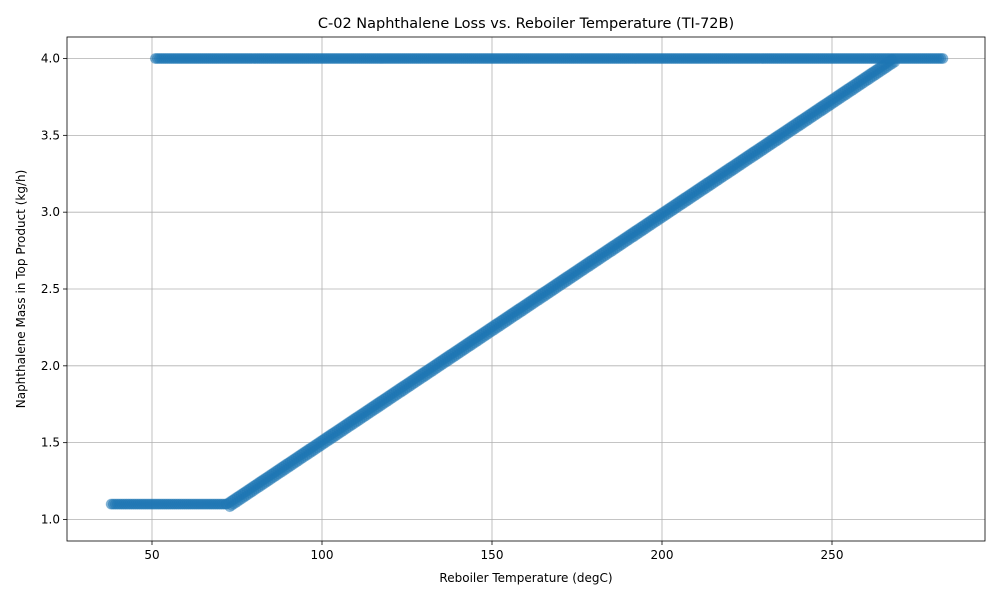 This screenshot has width=1000, height=600. I want to click on x-tick-label: 200, so click(662, 555).